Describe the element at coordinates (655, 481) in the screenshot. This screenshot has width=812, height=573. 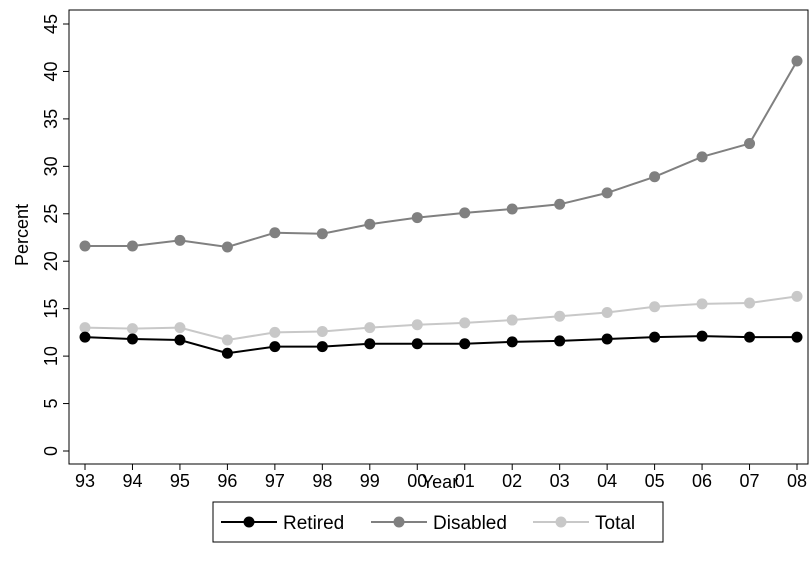
I see `x-tick-label: 05` at that location.